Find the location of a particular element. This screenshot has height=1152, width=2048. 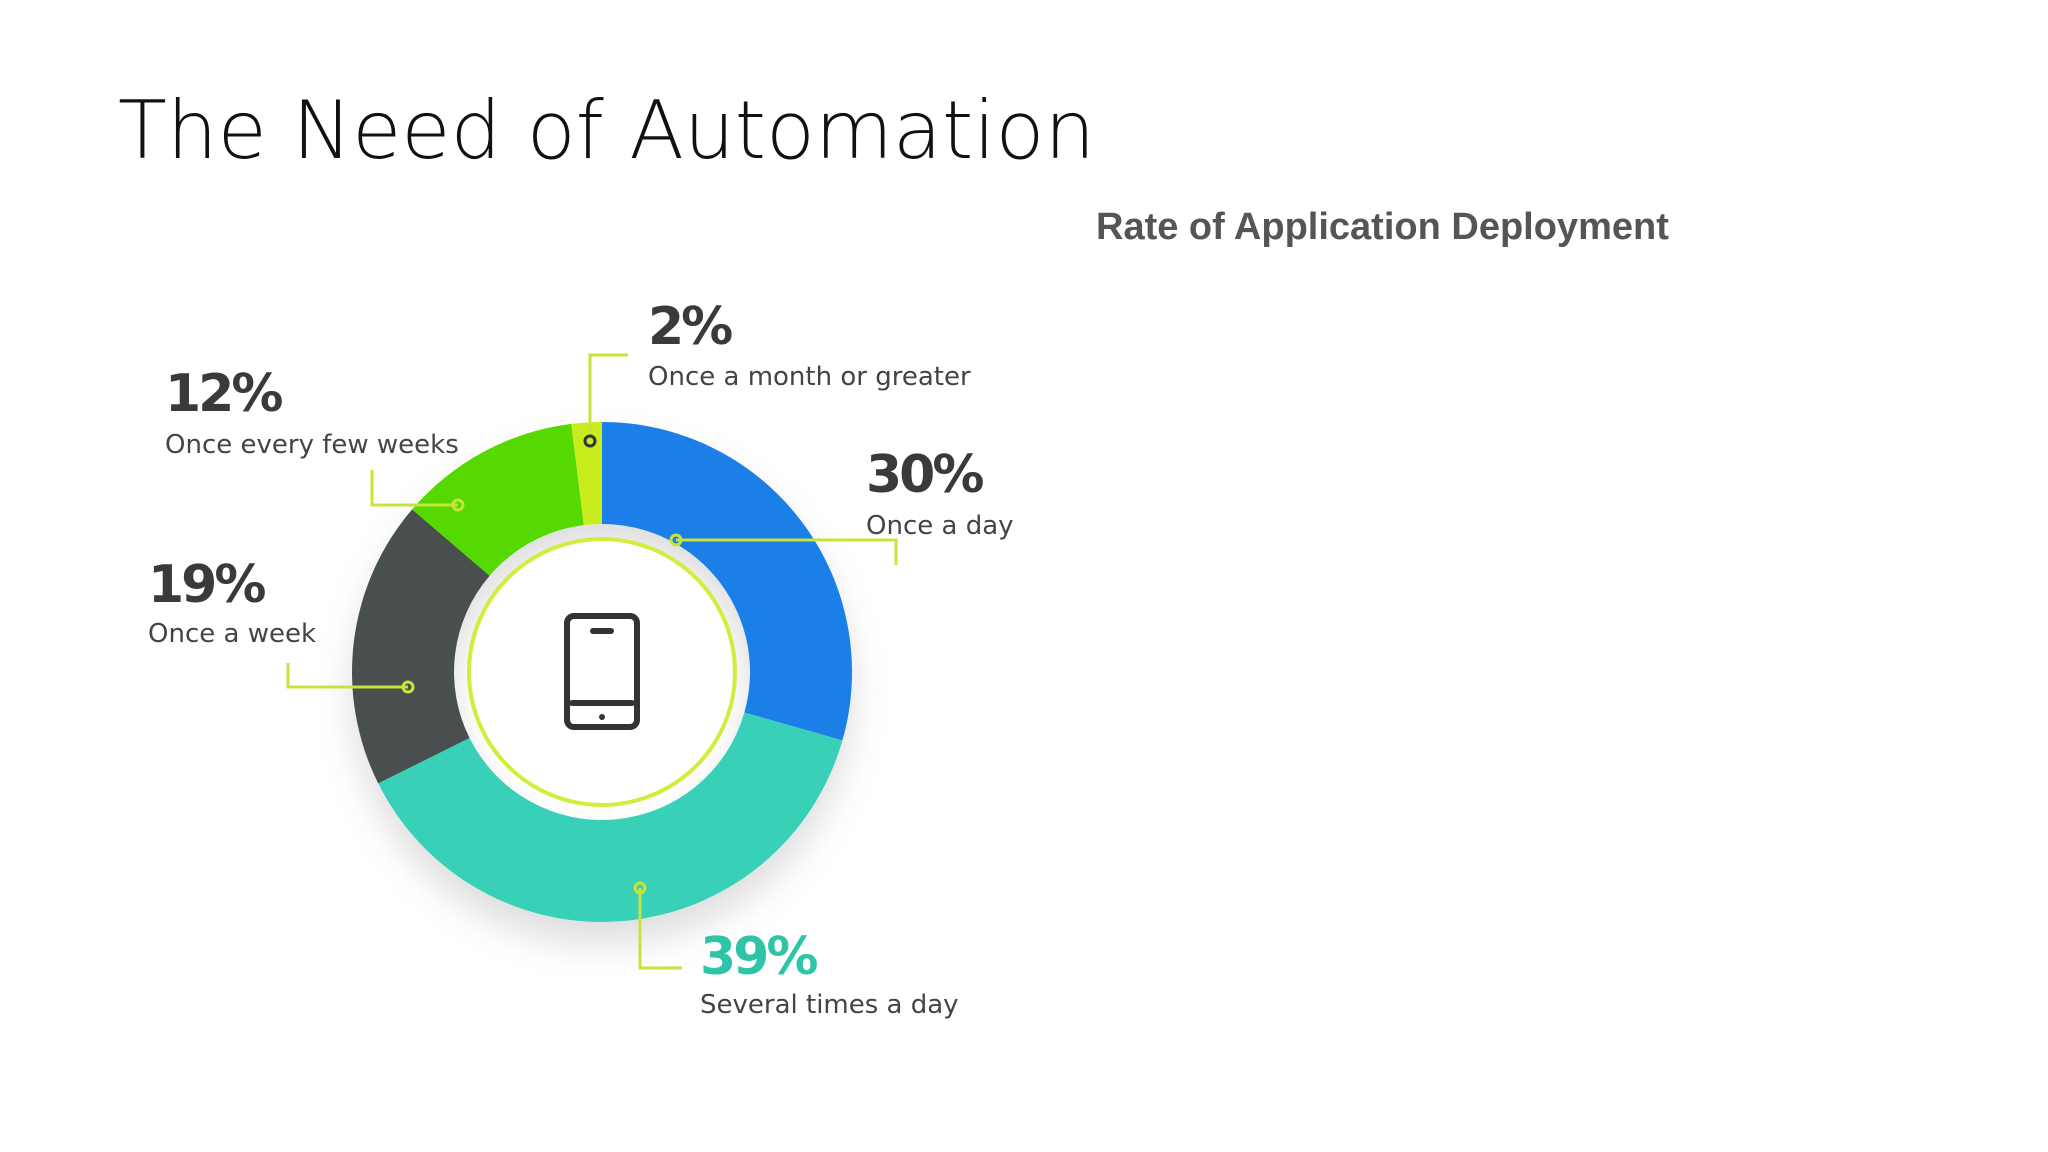

leader-dot-several-times-a-day is located at coordinates (640, 888).